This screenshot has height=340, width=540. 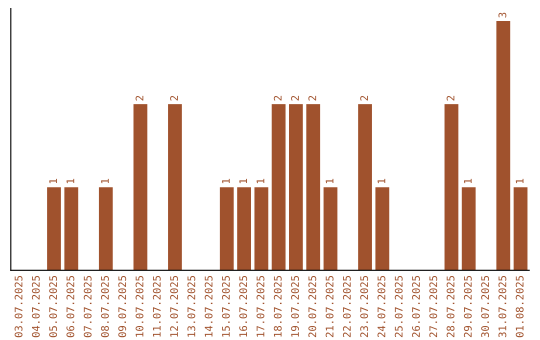 What do you see at coordinates (243, 306) in the screenshot?
I see `x-tick-label: 16.07.2025` at bounding box center [243, 306].